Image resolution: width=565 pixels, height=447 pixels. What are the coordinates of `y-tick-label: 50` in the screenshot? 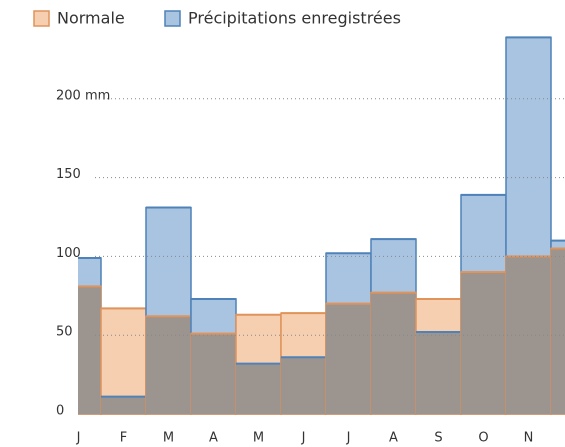 It's located at (64, 332).